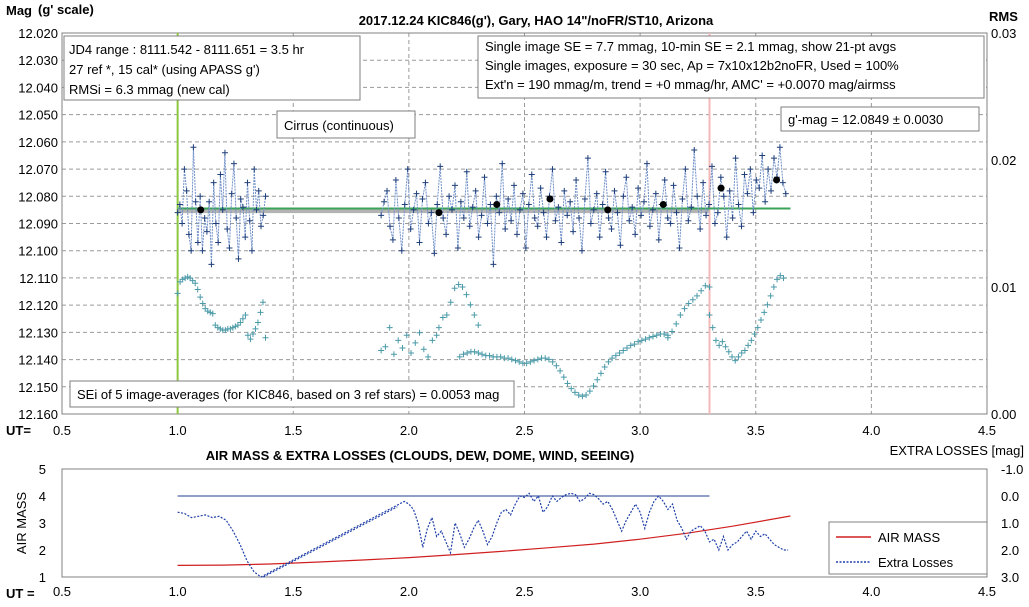  Describe the element at coordinates (484, 541) in the screenshot. I see `air-mass-line` at that location.